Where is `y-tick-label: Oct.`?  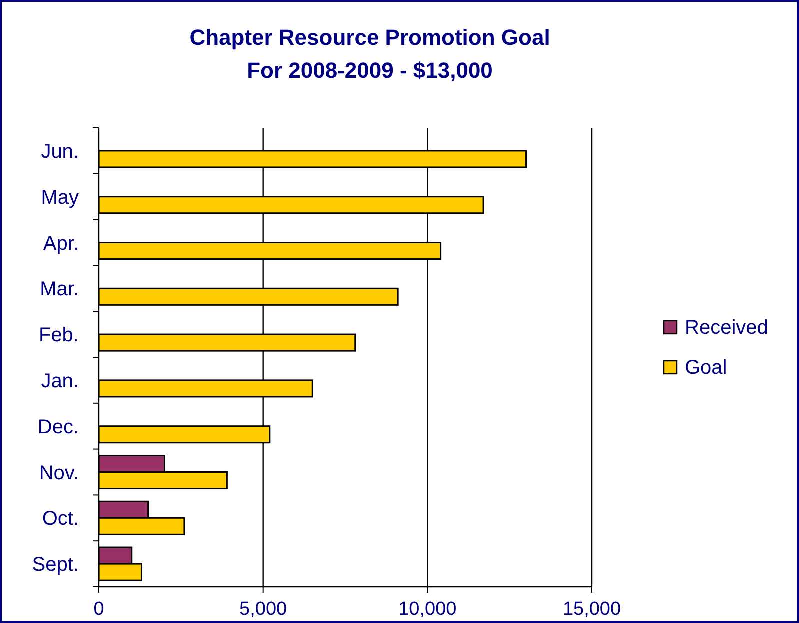
y-tick-label: Oct. is located at coordinates (60, 519).